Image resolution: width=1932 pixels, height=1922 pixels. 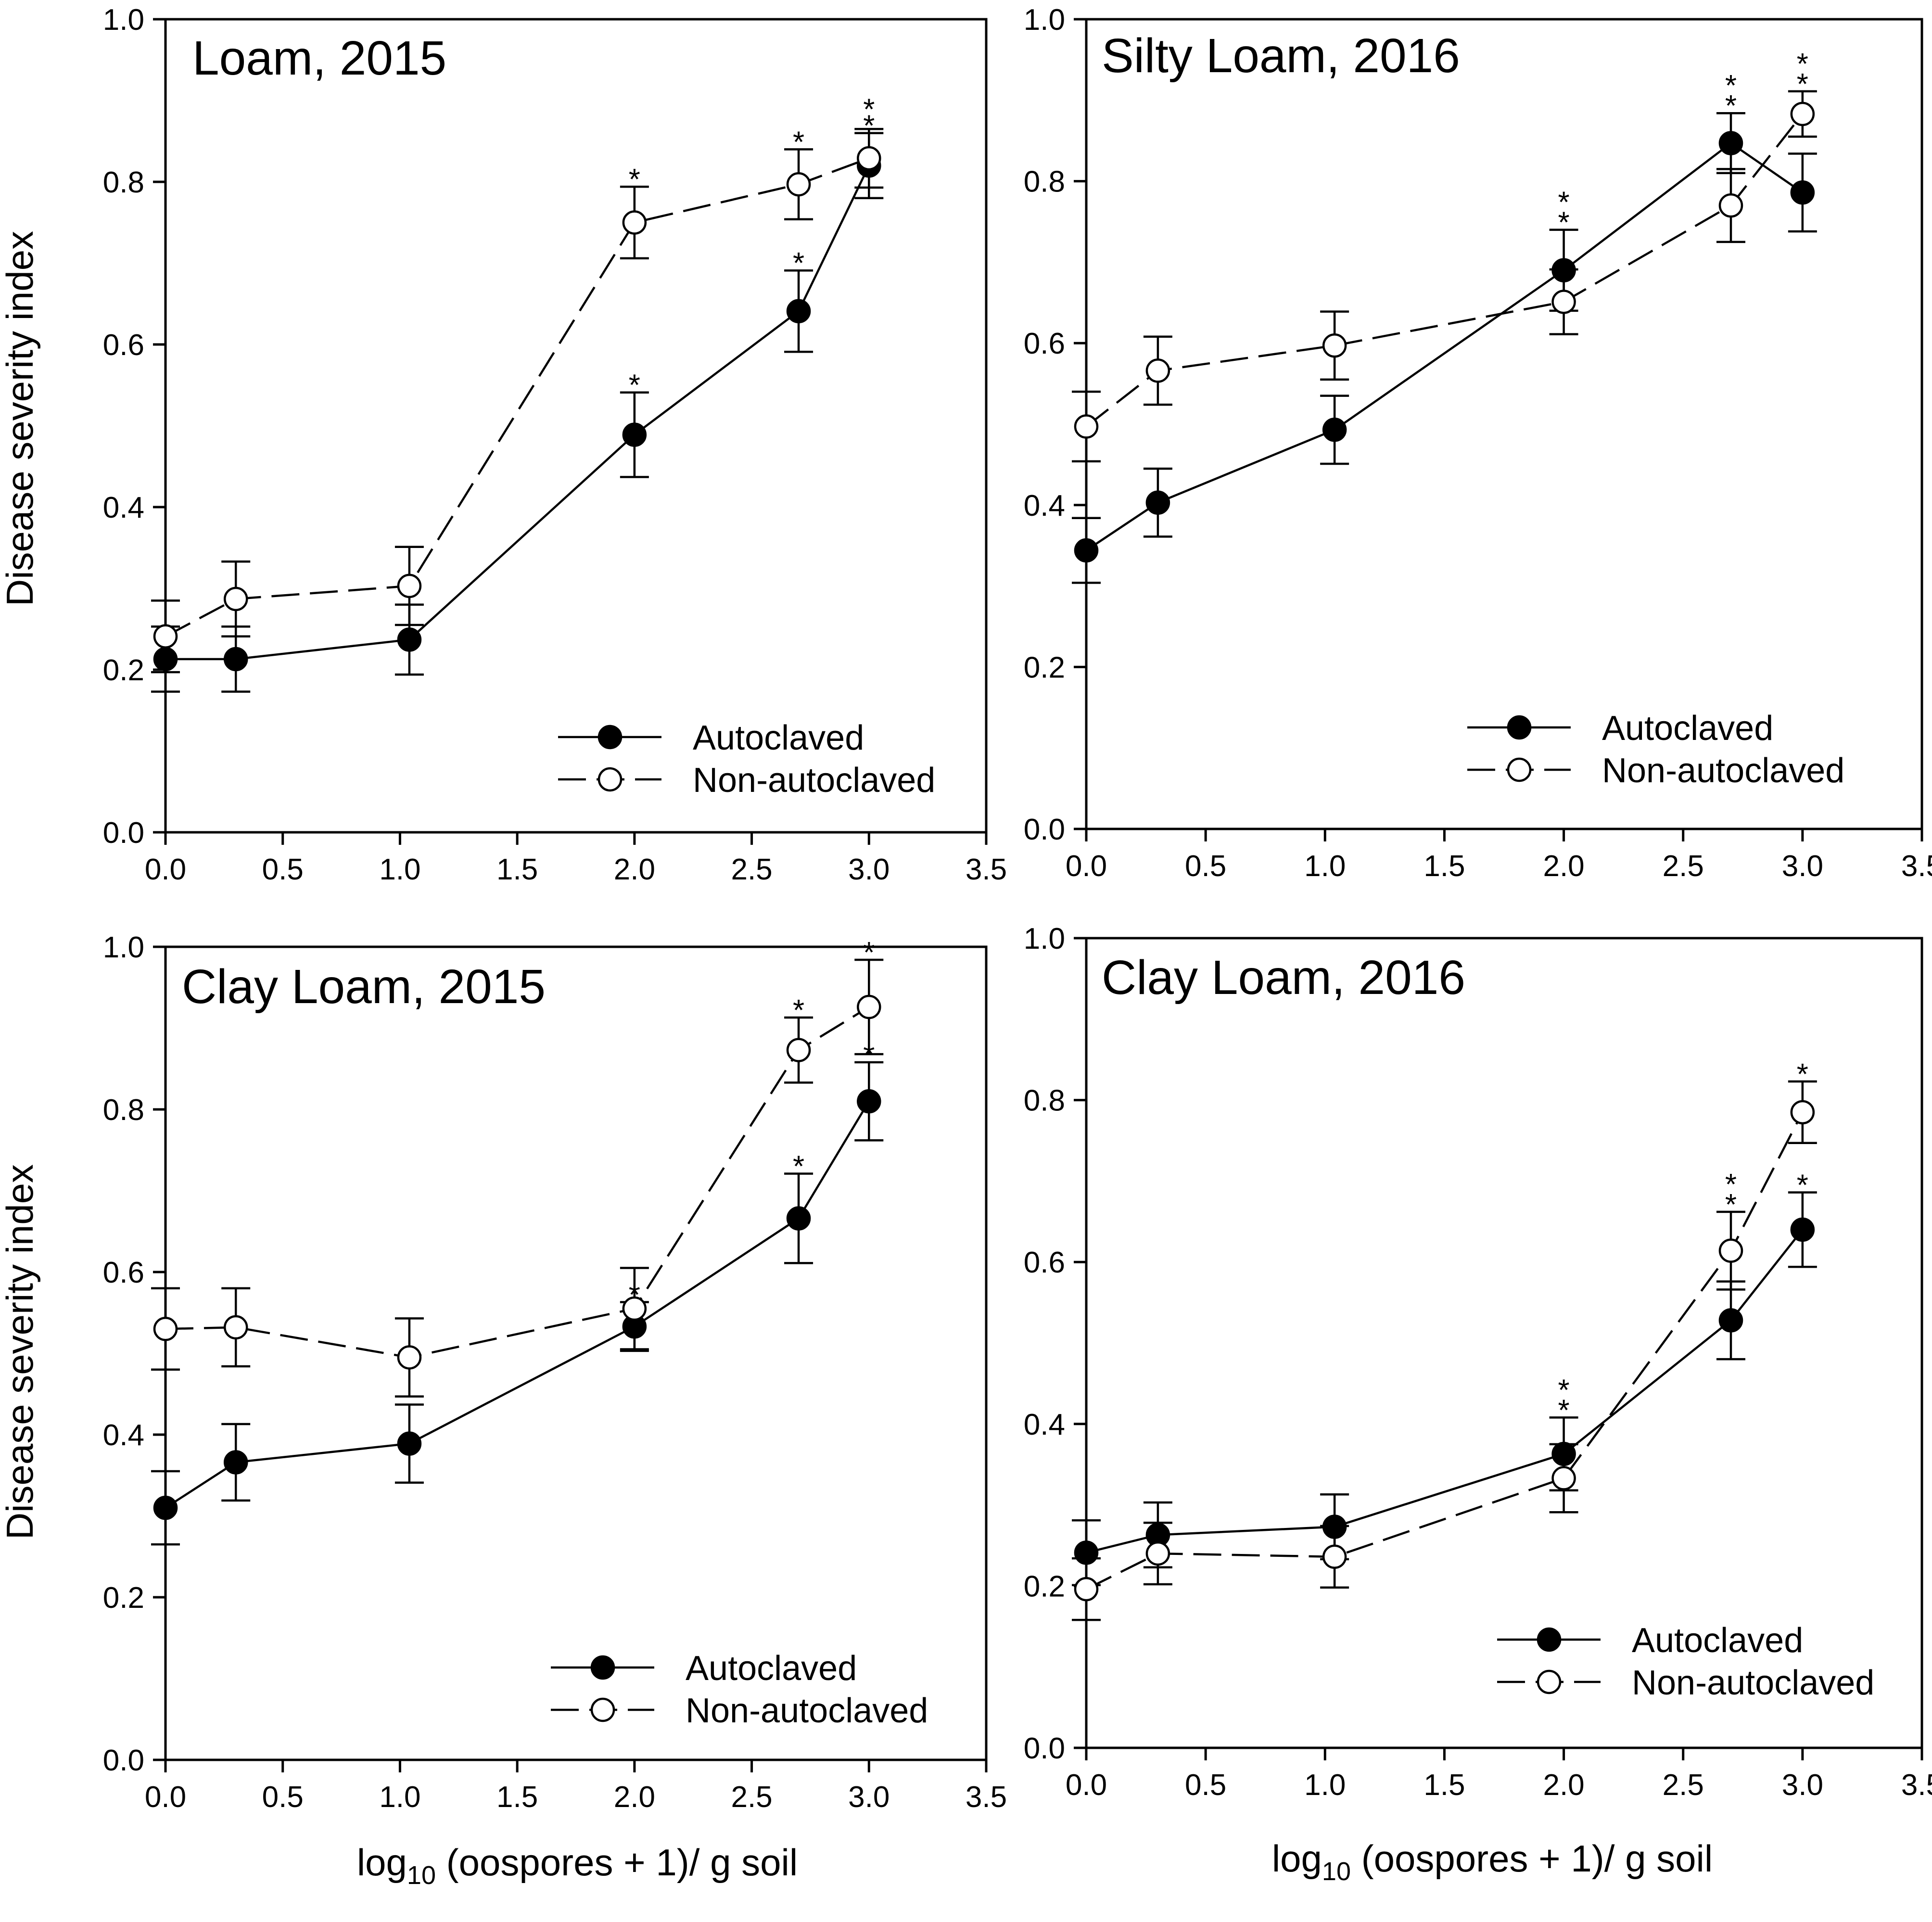 What do you see at coordinates (1283, 978) in the screenshot?
I see `panel-title: Clay Loam, 2016` at bounding box center [1283, 978].